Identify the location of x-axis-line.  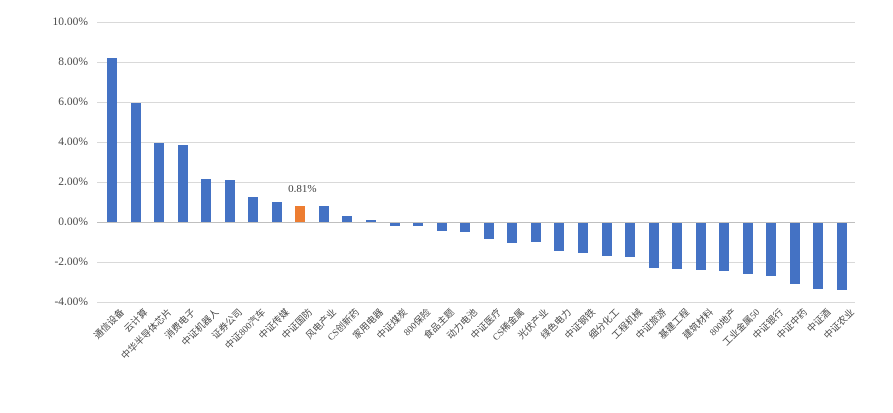
(476, 222).